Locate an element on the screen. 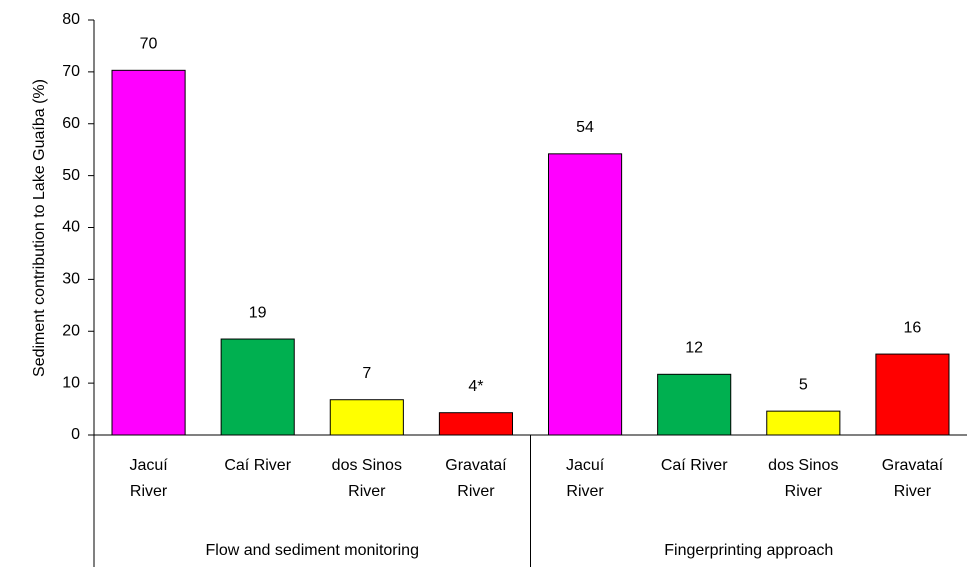 Image resolution: width=968 pixels, height=567 pixels. data-label: 70 is located at coordinates (149, 44).